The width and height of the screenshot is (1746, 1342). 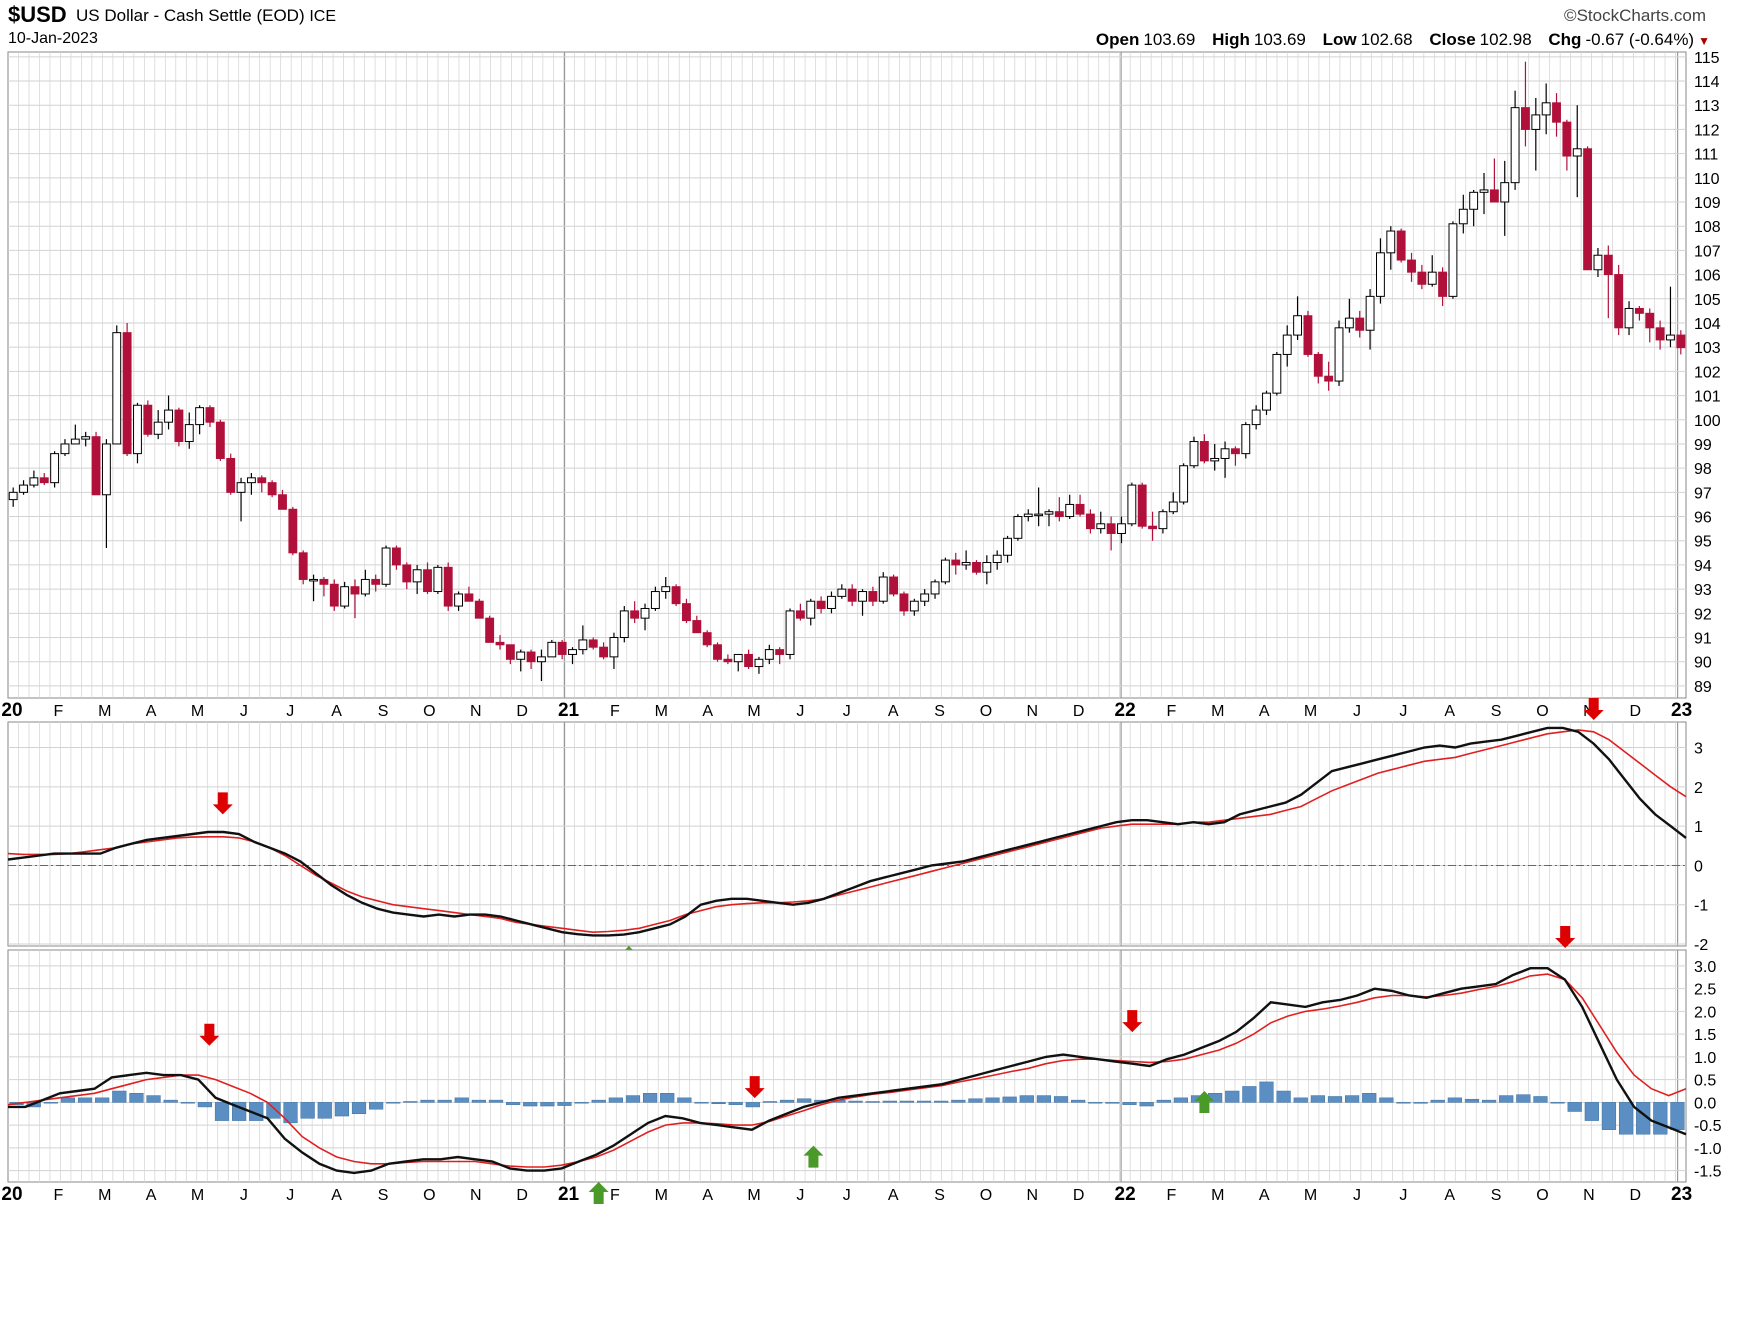 What do you see at coordinates (1705, 1058) in the screenshot?
I see `macd2-y-tick: 1.0` at bounding box center [1705, 1058].